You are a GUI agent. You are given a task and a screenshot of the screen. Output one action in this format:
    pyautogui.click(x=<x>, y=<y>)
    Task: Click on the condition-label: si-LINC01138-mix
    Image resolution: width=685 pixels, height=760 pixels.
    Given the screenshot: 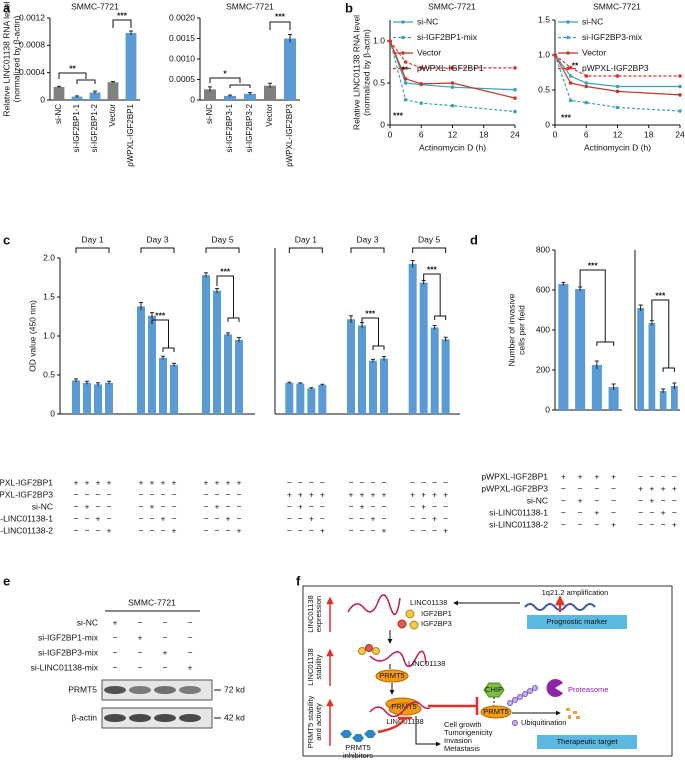 What is the action you would take?
    pyautogui.click(x=65, y=667)
    